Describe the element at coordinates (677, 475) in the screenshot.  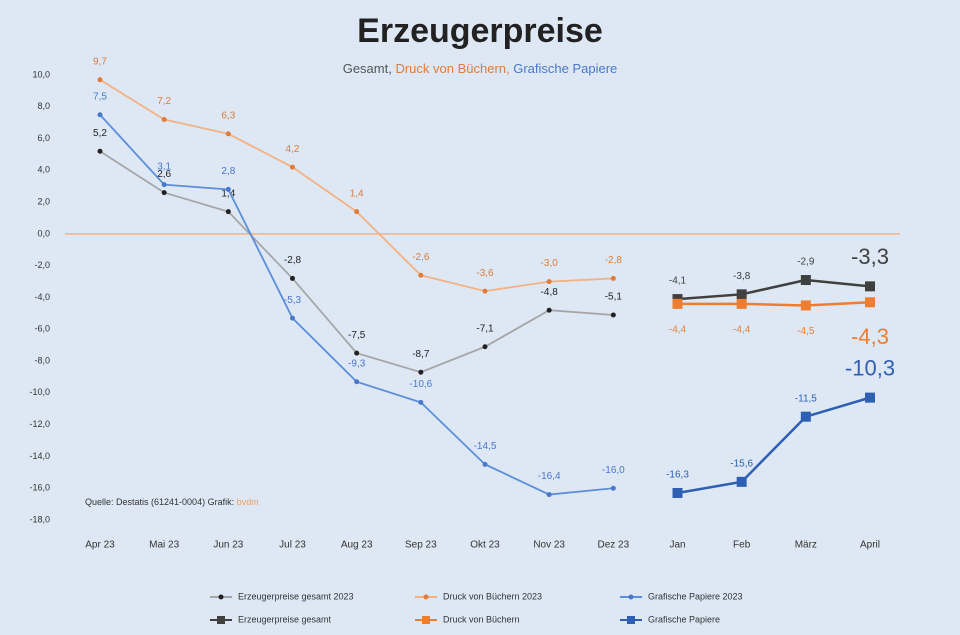
I see `data-label: -16,3` at that location.